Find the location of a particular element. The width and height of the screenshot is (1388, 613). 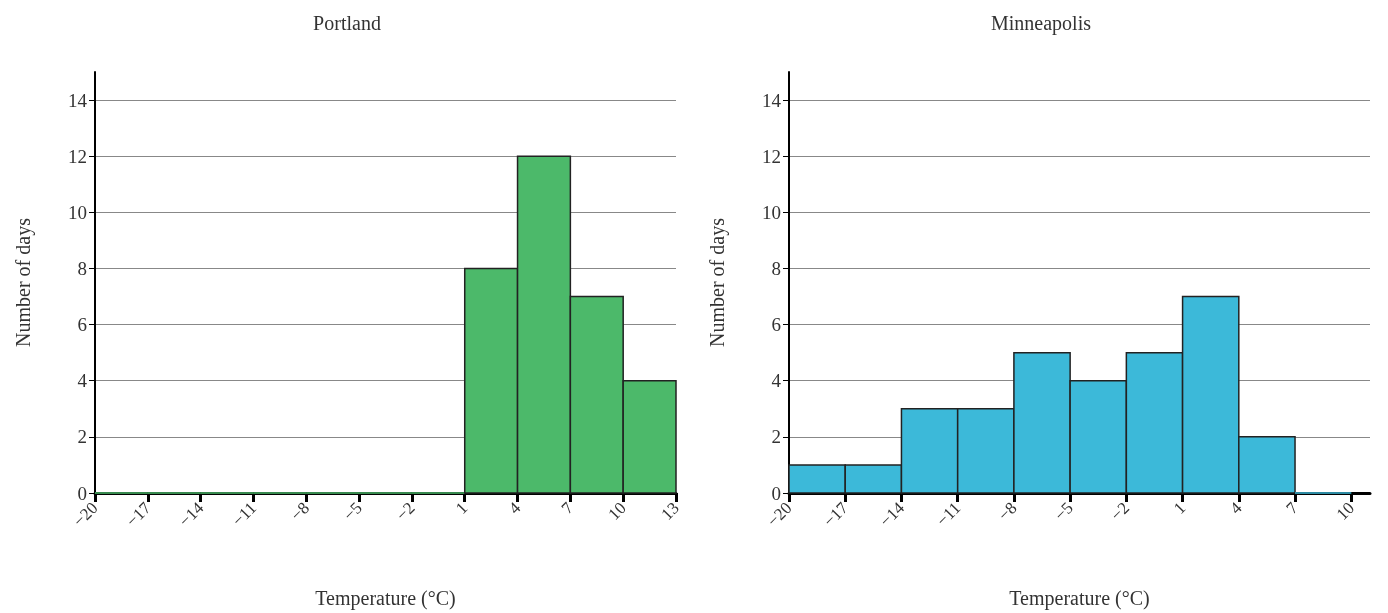

chart-title: Portland is located at coordinates (347, 23).